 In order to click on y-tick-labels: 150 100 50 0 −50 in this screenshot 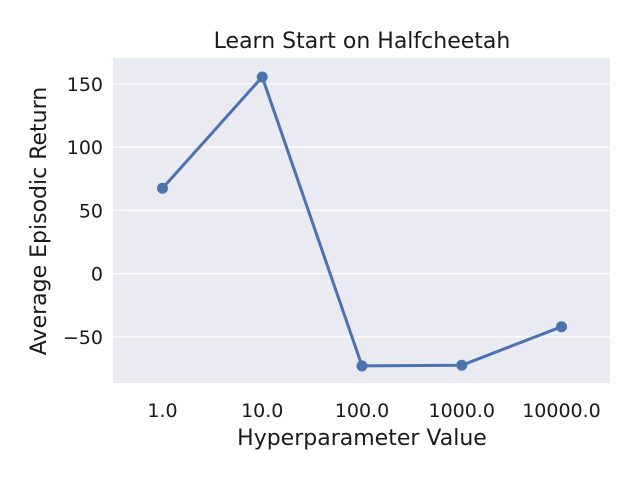, I will do `click(83, 211)`.